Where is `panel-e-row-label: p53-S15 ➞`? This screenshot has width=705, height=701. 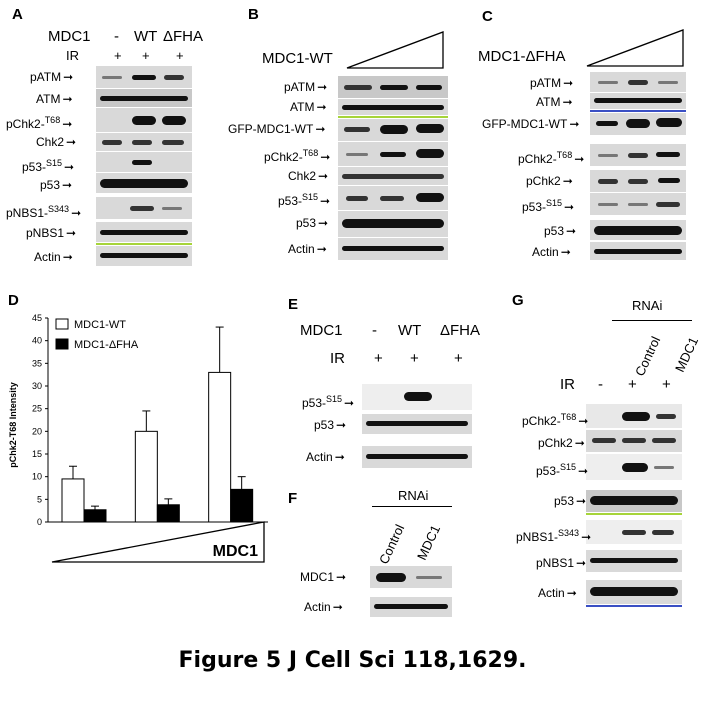
panel-e-row-label: p53-S15 ➞ is located at coordinates (328, 402).